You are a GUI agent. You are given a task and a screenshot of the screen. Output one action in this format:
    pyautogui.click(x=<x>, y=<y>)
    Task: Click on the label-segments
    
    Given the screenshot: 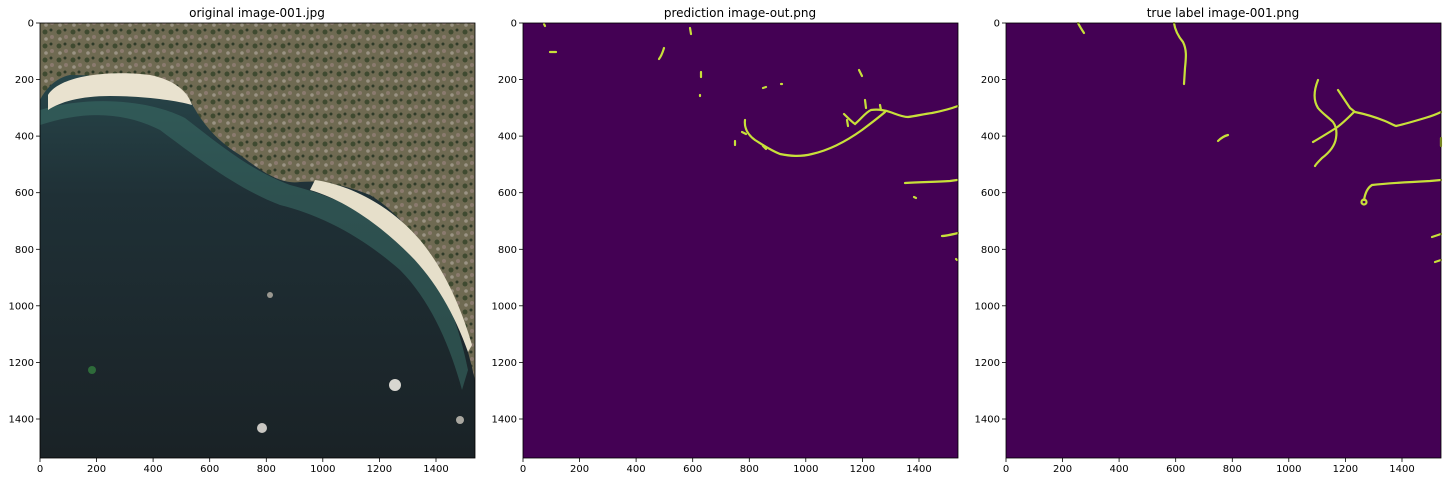 What is the action you would take?
    pyautogui.click(x=1259, y=142)
    